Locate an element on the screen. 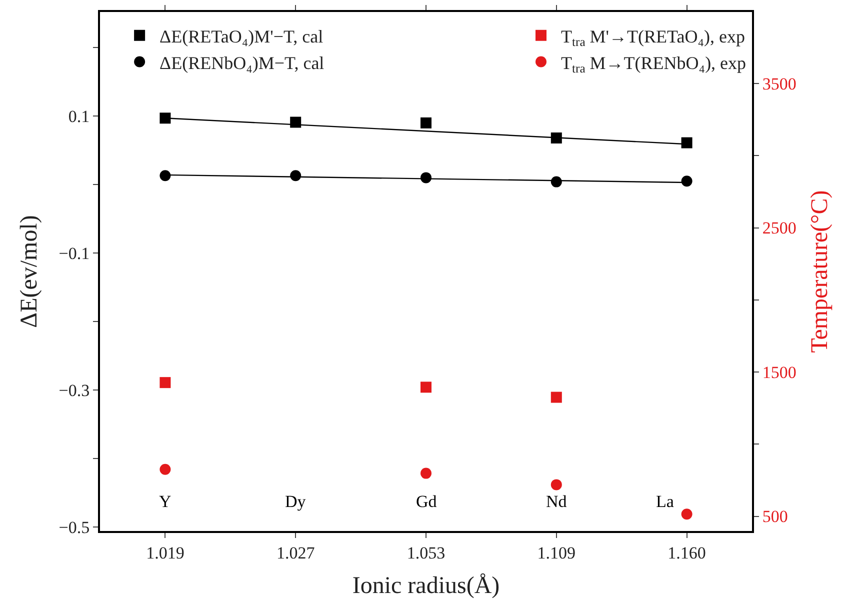 This screenshot has height=611, width=852. legend-label: ΔE(RENbO₄)M−T, cal is located at coordinates (242, 62).